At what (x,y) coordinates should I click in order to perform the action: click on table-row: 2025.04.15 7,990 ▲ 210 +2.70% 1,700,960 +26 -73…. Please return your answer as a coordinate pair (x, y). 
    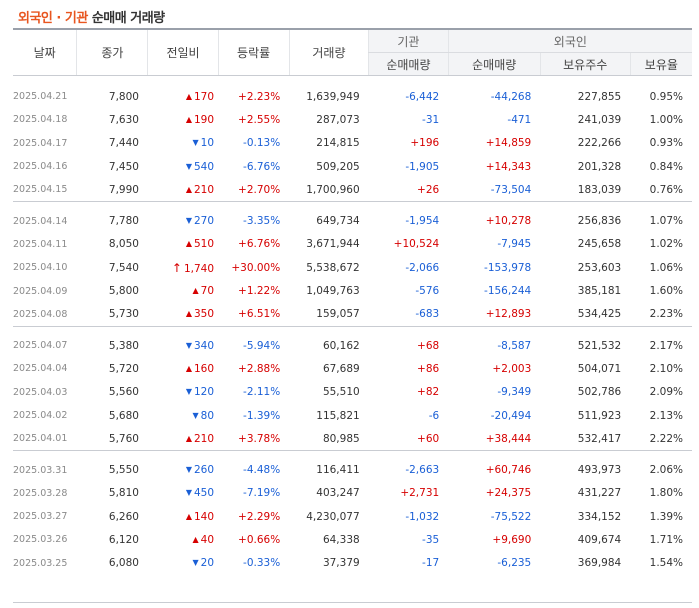
    Looking at the image, I should click on (352, 190).